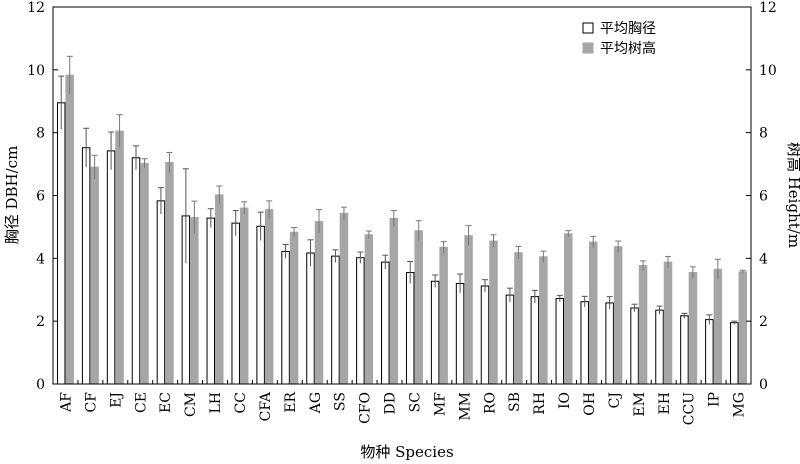 This screenshot has height=464, width=800. Describe the element at coordinates (665, 403) in the screenshot. I see `x-tick-label: EH` at that location.